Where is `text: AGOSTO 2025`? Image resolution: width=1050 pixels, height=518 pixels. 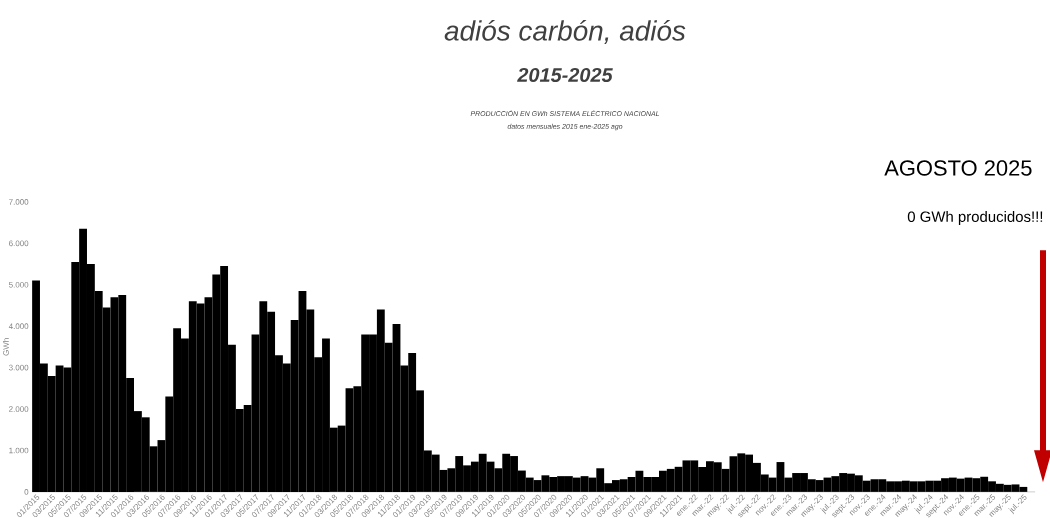
text: AGOSTO 2025 is located at coordinates (958, 168).